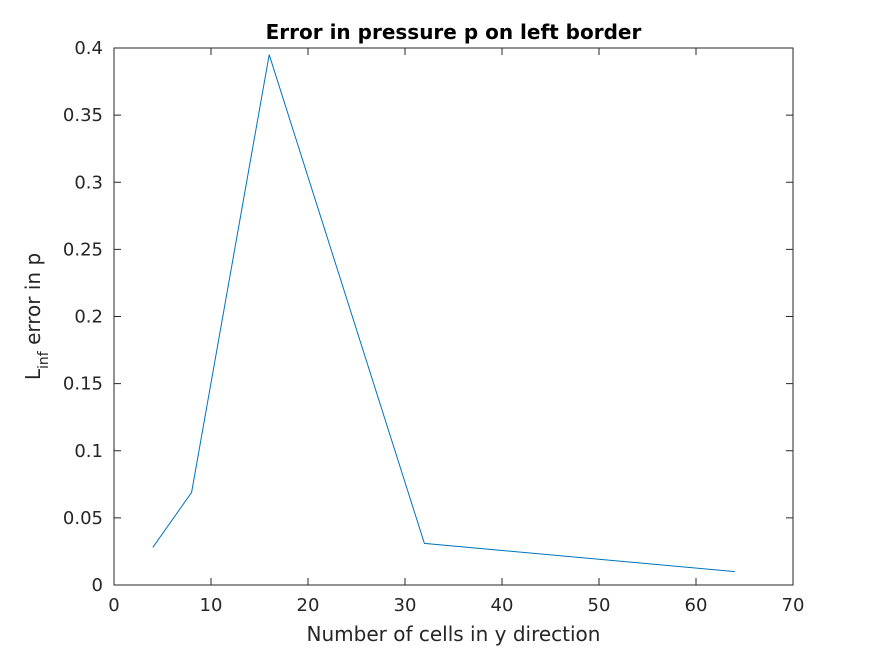 The width and height of the screenshot is (875, 656). What do you see at coordinates (44, 359) in the screenshot?
I see `y-axis-label-subscript: inf` at bounding box center [44, 359].